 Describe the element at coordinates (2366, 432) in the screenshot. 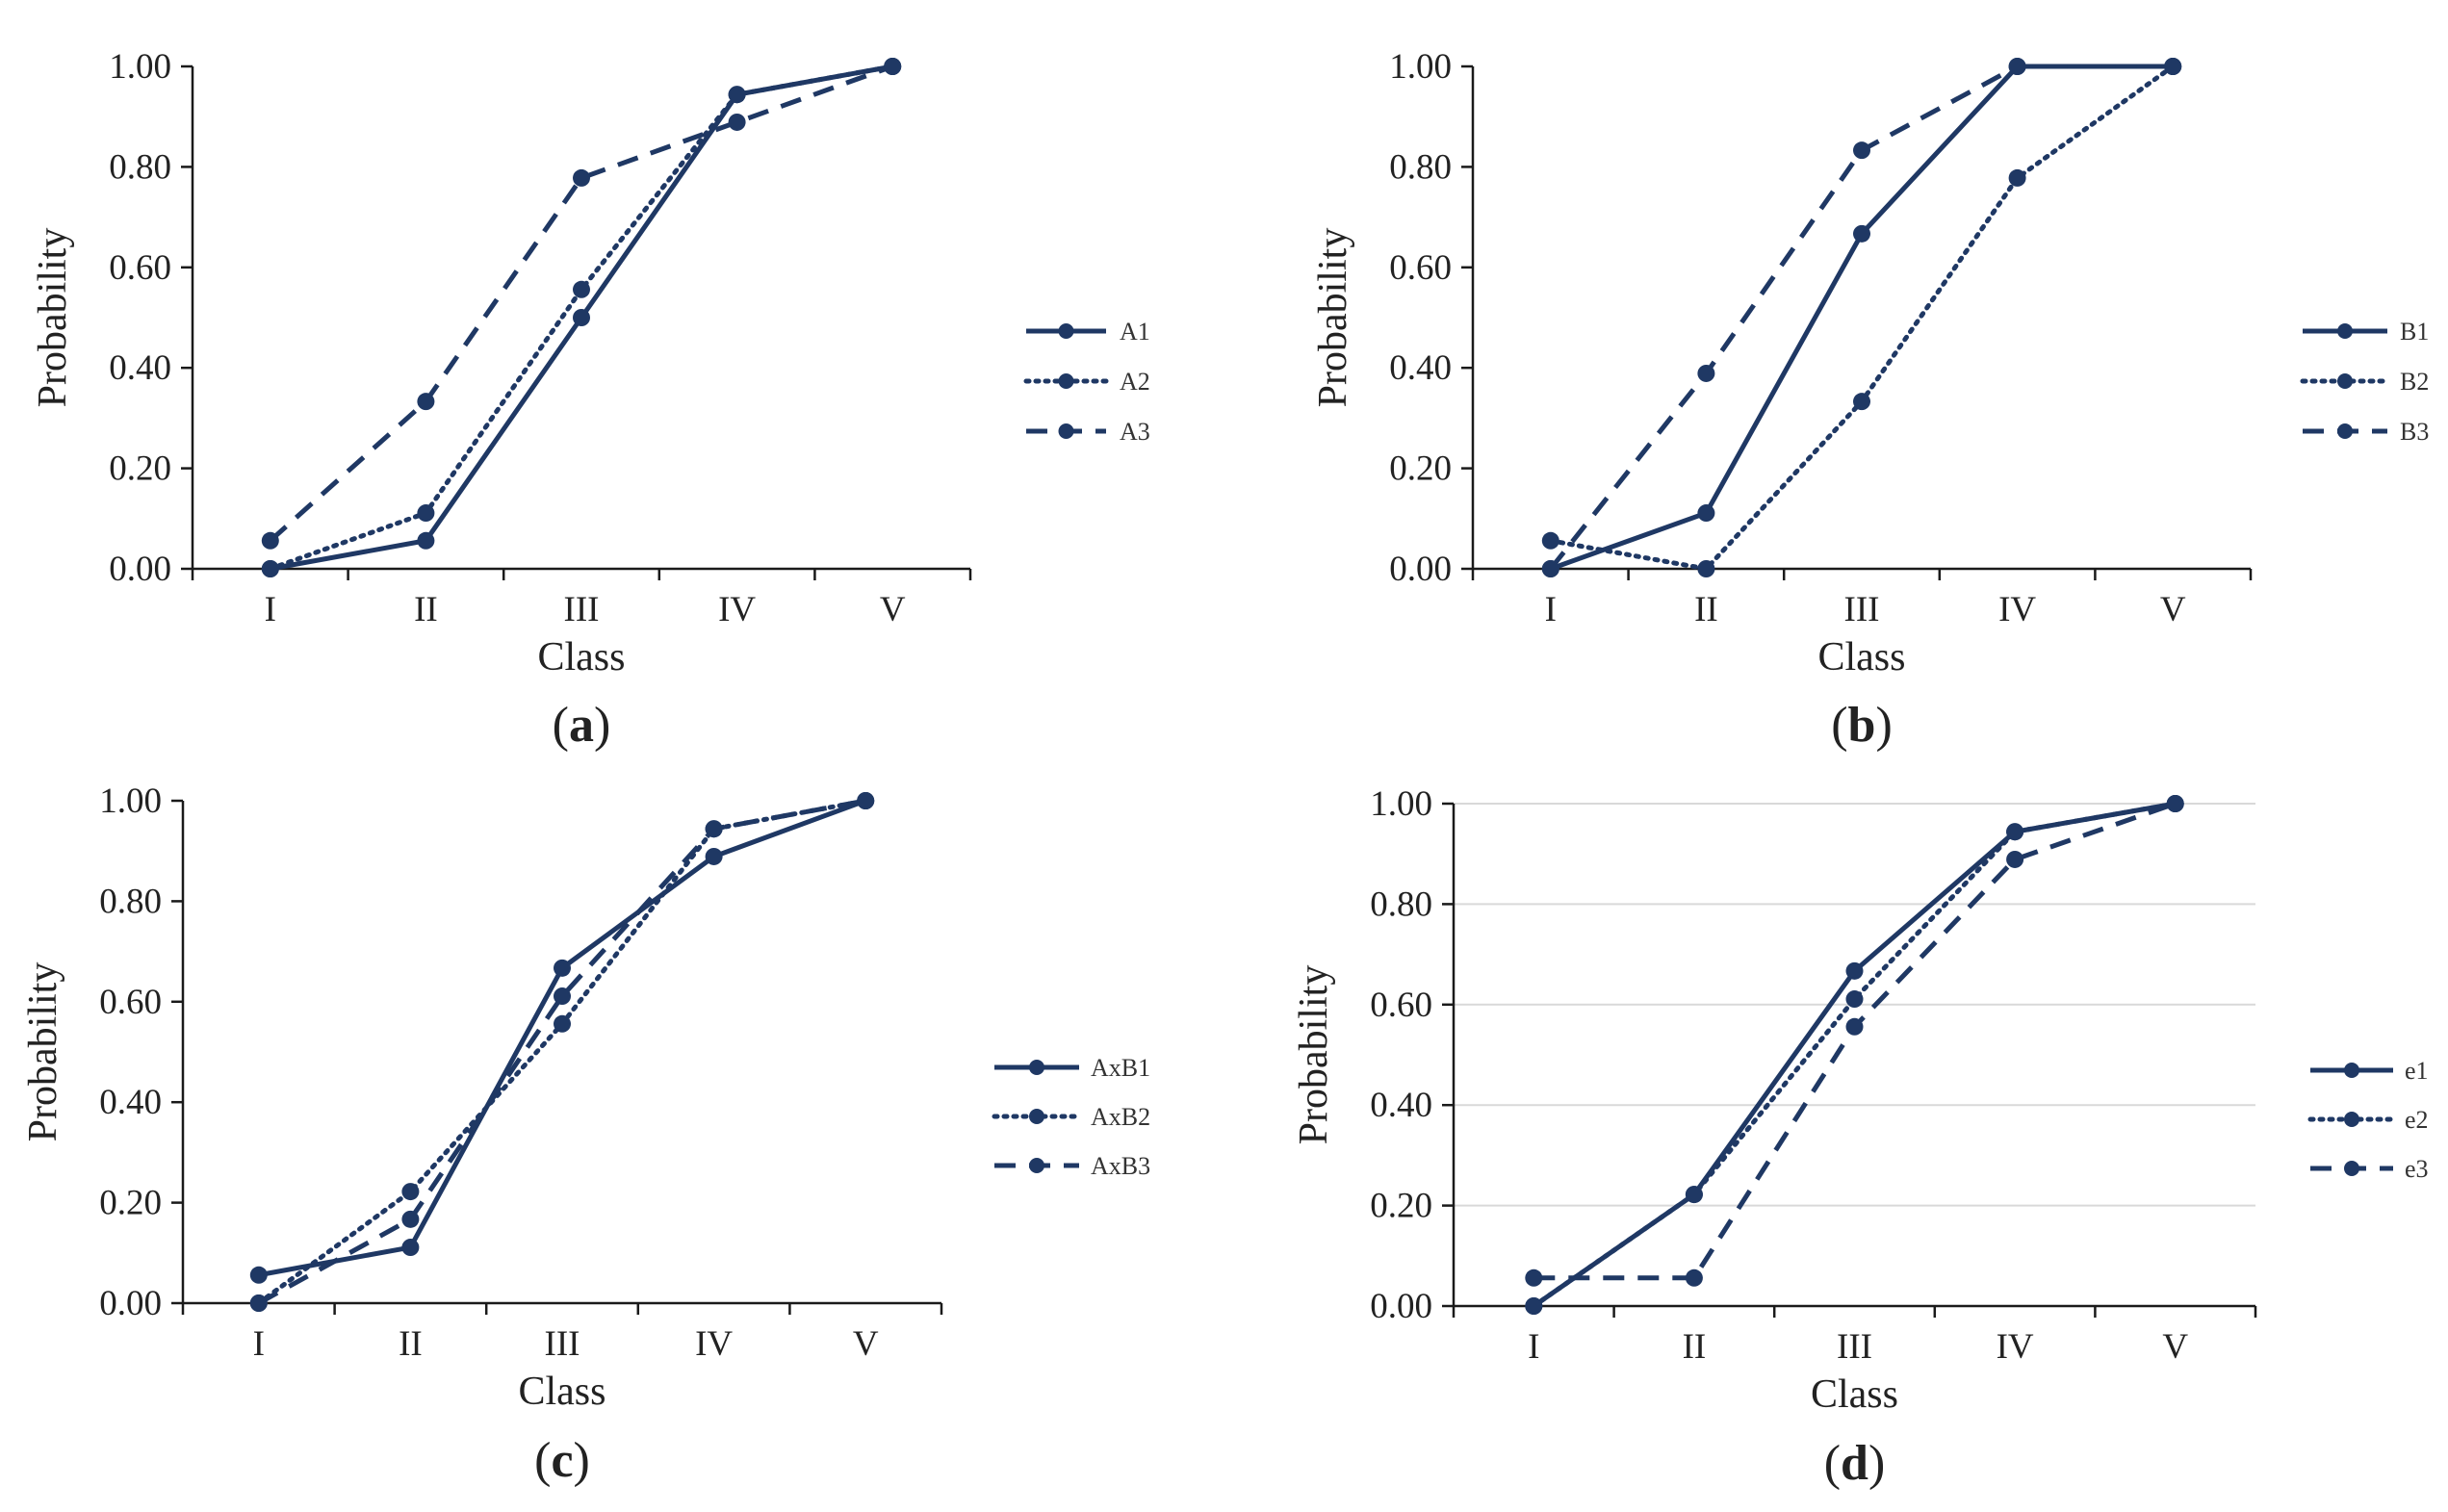

I see `legend-entry-B3: B3` at that location.